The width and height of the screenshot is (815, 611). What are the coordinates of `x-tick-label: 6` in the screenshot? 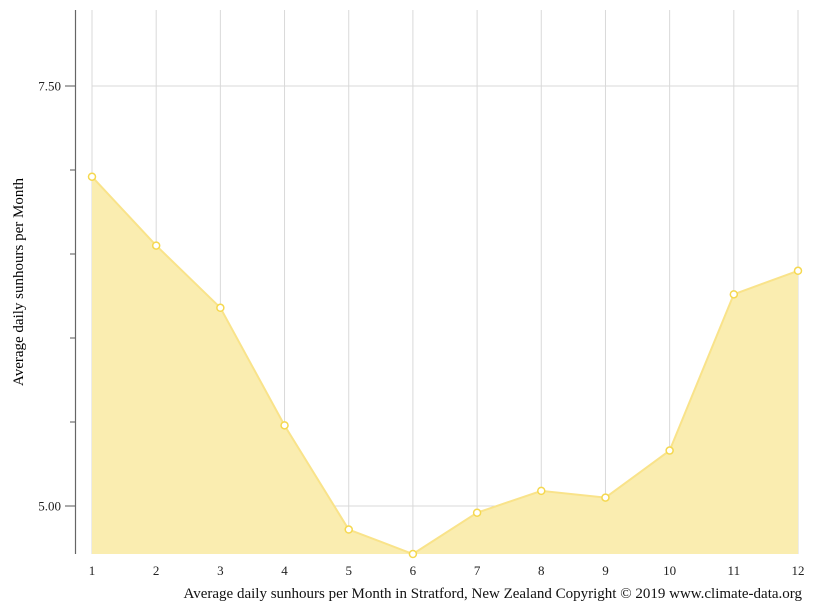 It's located at (413, 570).